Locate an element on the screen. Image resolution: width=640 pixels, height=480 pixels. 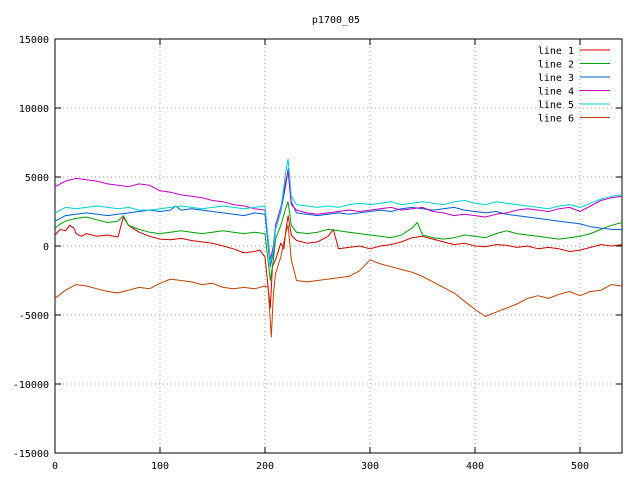
y-tick-label: 10000 is located at coordinates (34, 109).